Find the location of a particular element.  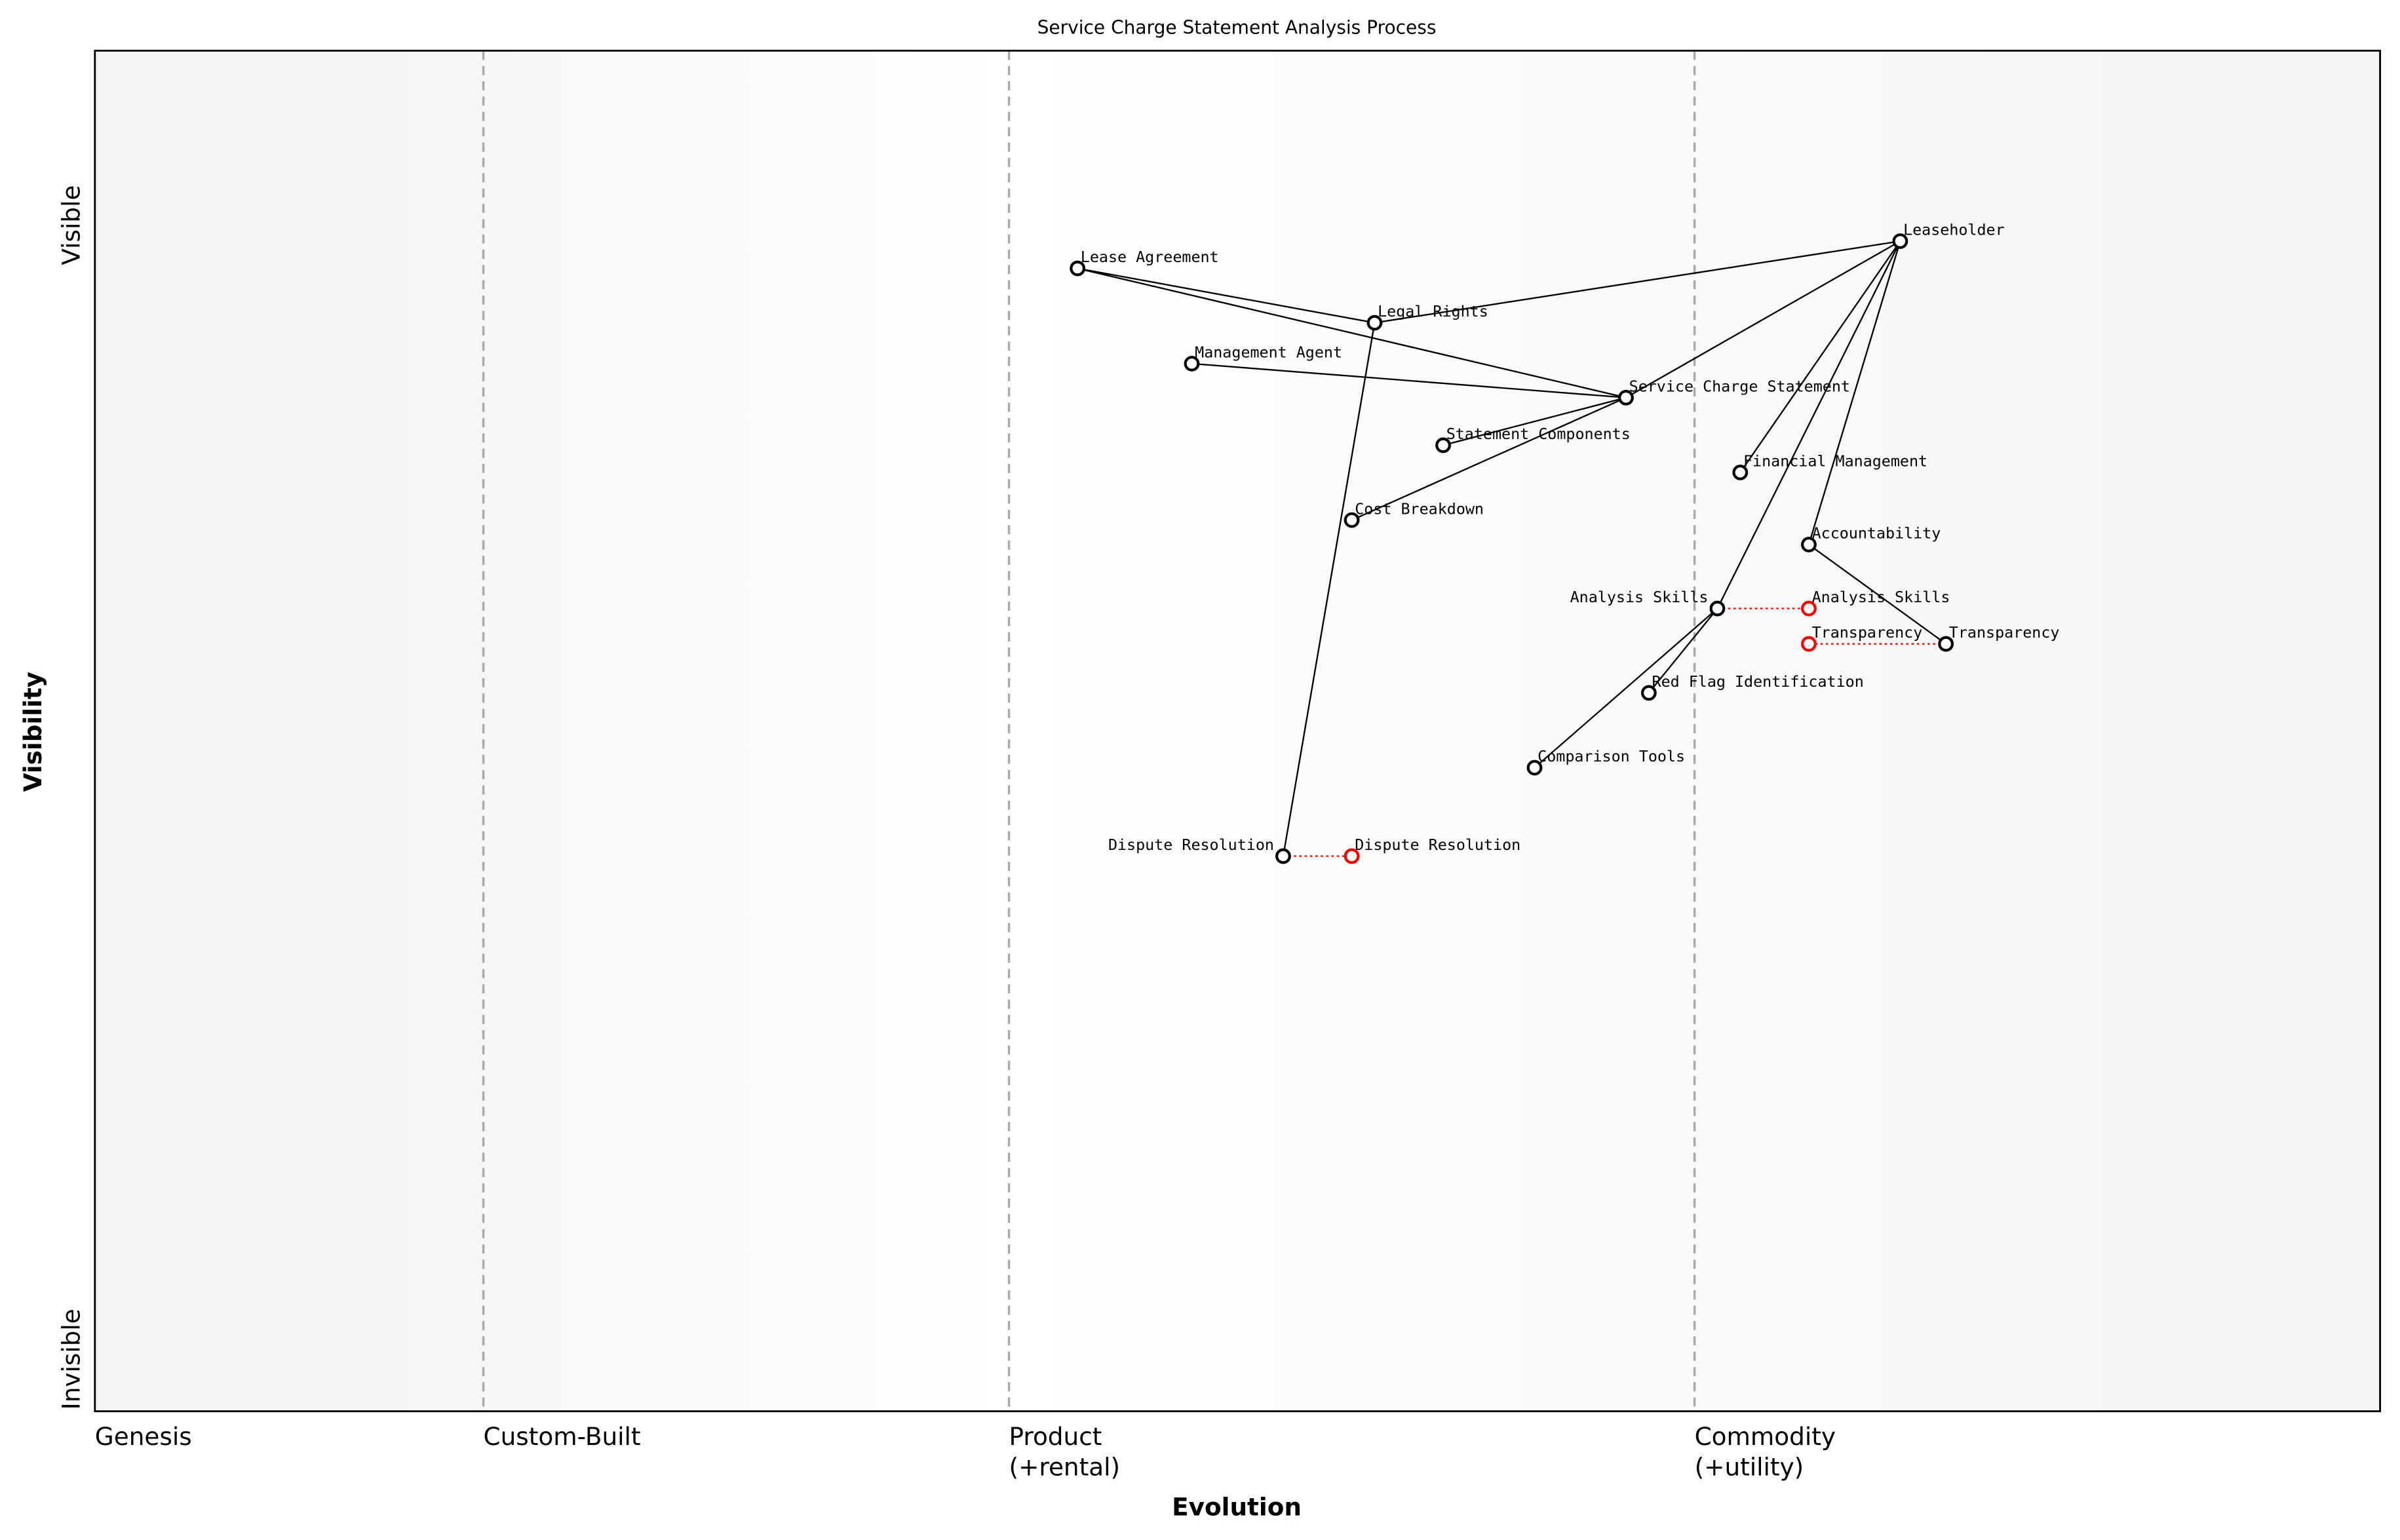

transparency-label: Transparency is located at coordinates (2004, 632).